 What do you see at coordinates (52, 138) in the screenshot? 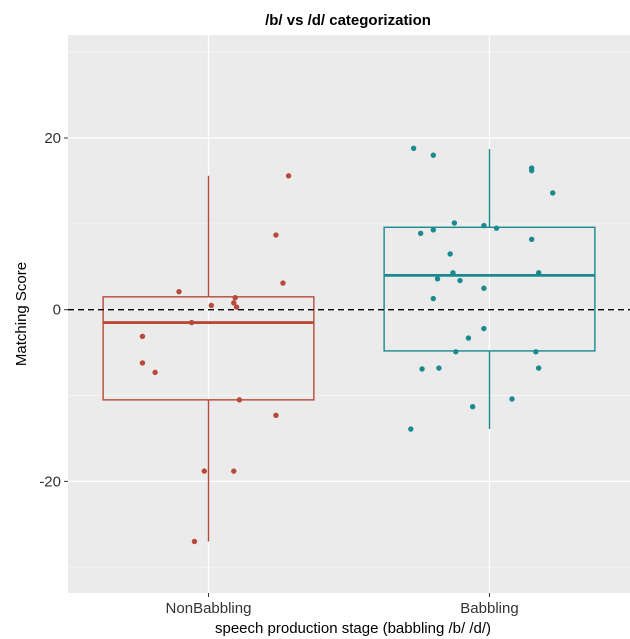
I see `y-tick-label: 20` at bounding box center [52, 138].